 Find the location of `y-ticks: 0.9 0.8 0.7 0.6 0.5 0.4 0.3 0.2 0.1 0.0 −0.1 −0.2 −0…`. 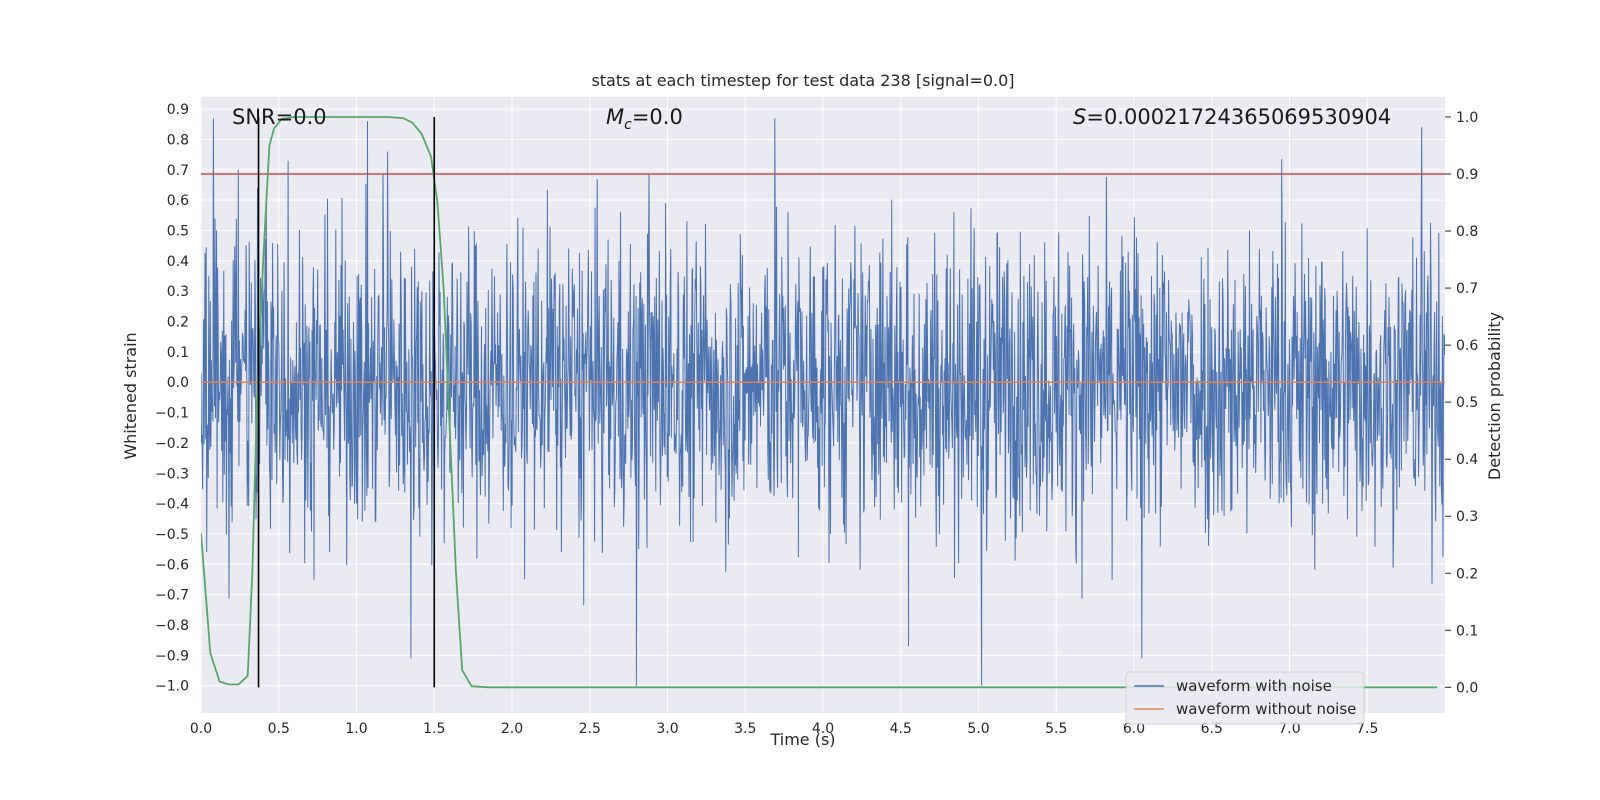

y-ticks: 0.9 0.8 0.7 0.6 0.5 0.4 0.3 0.2 0.1 0.0 −0.1 −0.2 −0… is located at coordinates (172, 398).